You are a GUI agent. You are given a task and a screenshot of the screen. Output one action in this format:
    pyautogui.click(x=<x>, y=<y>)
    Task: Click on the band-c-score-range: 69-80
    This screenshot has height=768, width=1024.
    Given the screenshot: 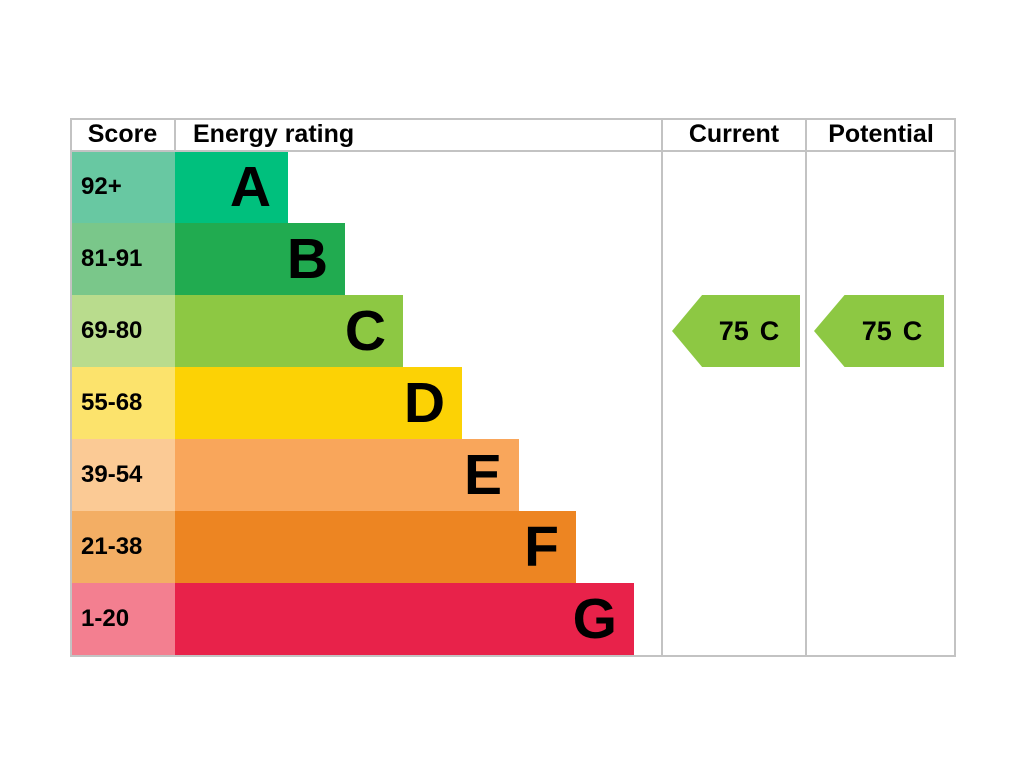 What is the action you would take?
    pyautogui.click(x=122, y=331)
    